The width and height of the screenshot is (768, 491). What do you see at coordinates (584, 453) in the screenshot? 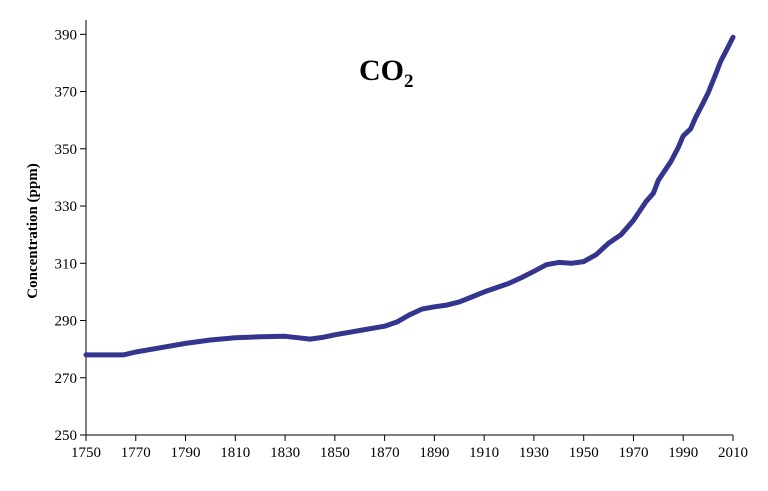
I see `x-tick-label: 1950` at bounding box center [584, 453].